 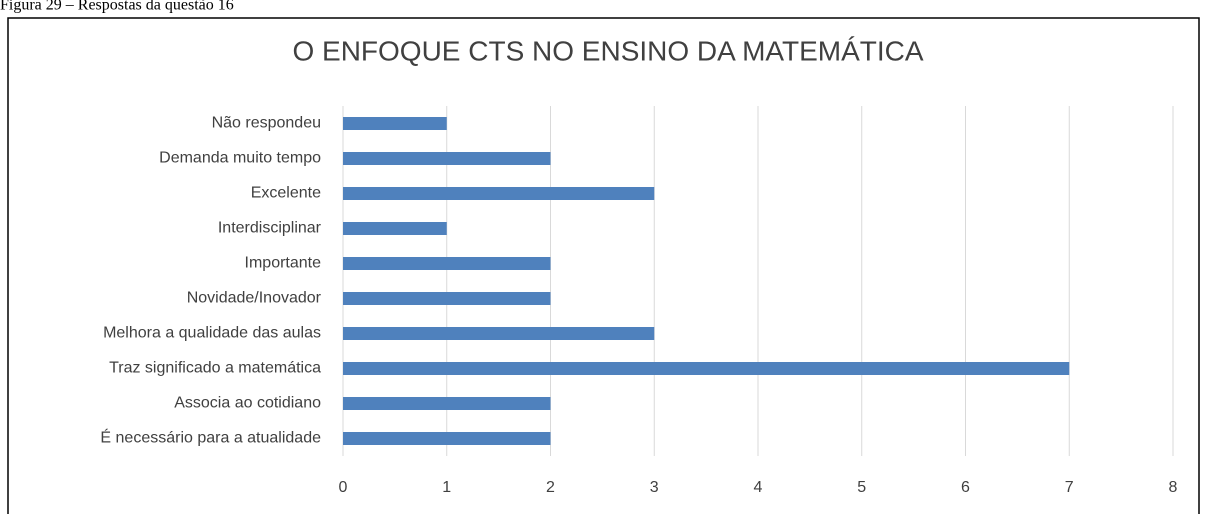 What do you see at coordinates (210, 437) in the screenshot?
I see `y-tick-label: É necessário para a atualidade` at bounding box center [210, 437].